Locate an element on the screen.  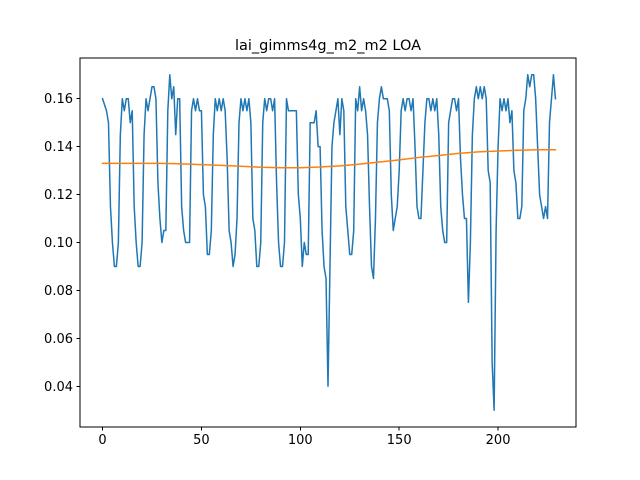
y-tick-label: 0.16 is located at coordinates (58, 99).